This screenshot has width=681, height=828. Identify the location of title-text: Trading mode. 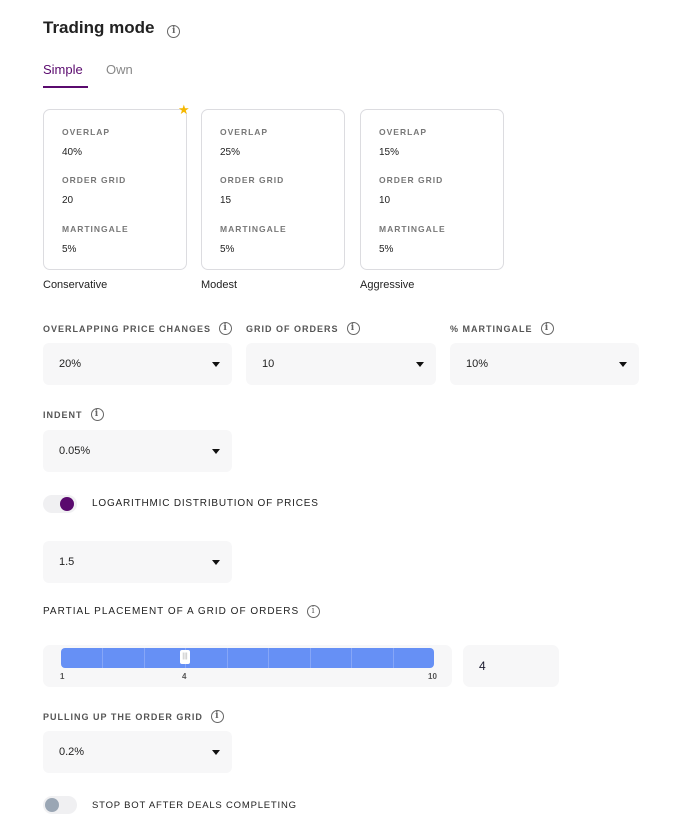
(99, 27).